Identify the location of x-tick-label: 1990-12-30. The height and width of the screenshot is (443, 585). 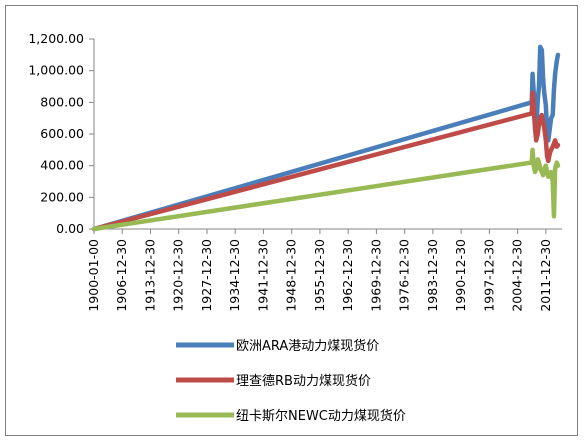
(460, 275).